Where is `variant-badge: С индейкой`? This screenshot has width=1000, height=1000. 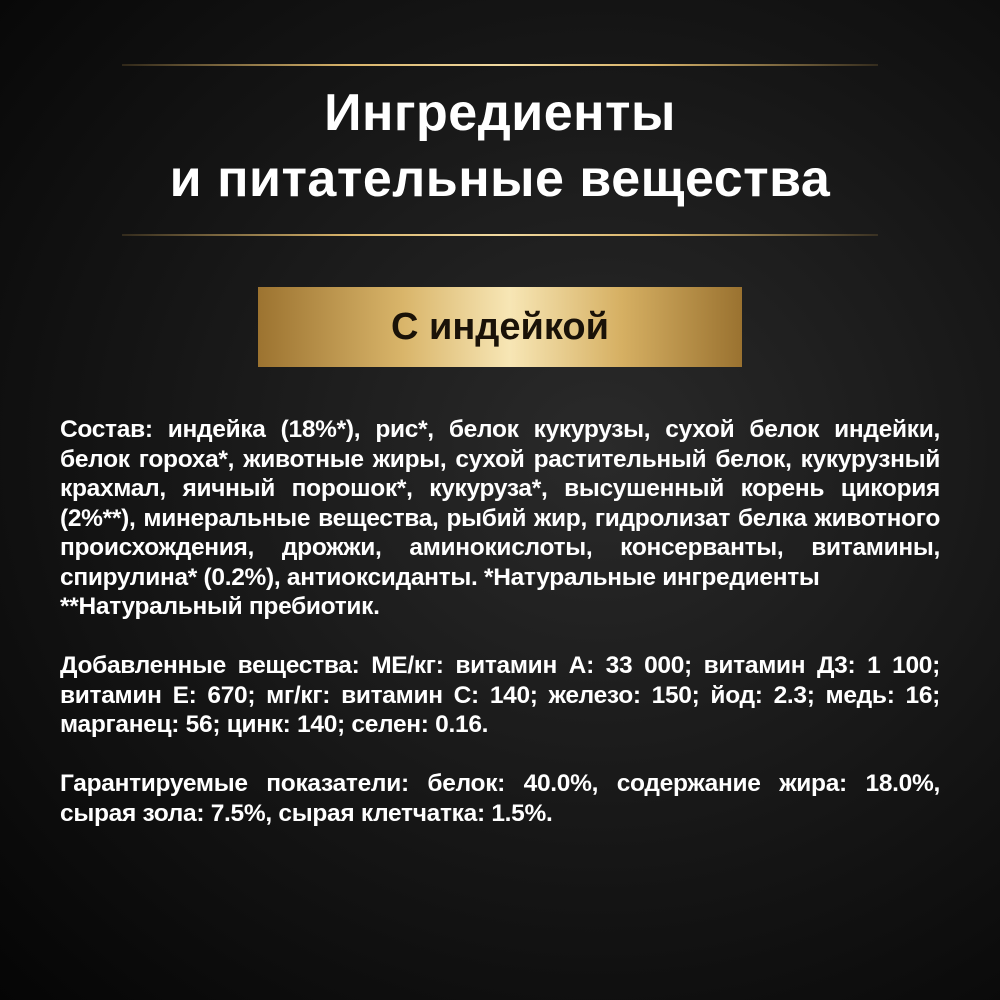 variant-badge: С индейкой is located at coordinates (500, 327).